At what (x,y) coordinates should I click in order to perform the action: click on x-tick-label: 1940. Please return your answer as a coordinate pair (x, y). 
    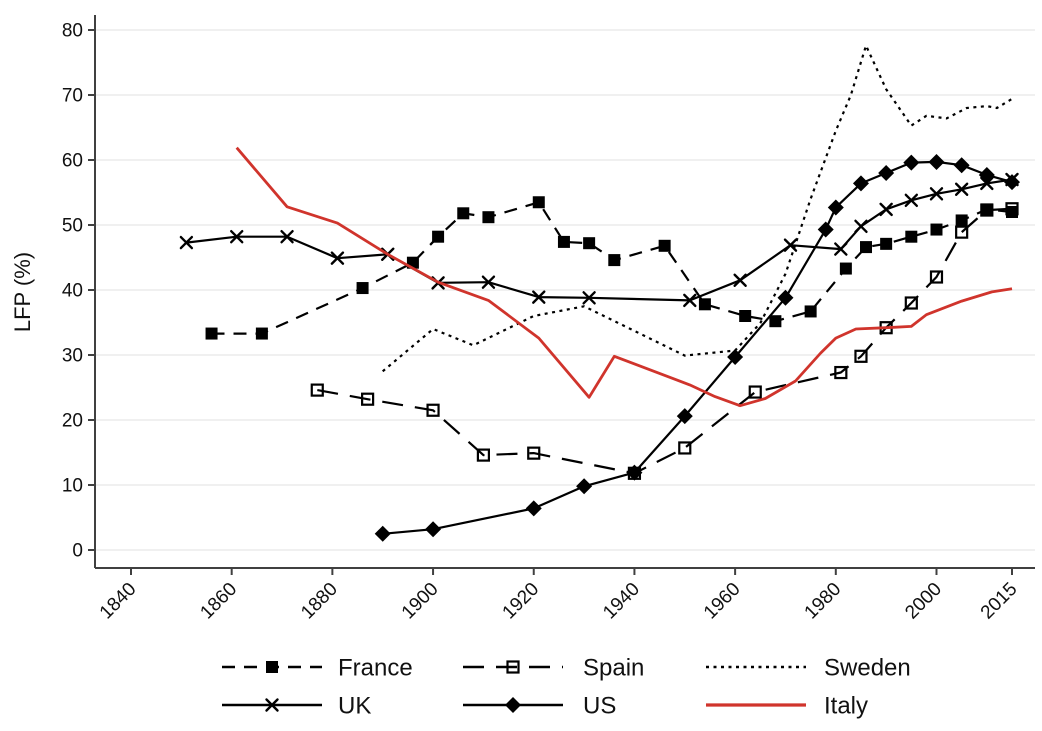
    Looking at the image, I should click on (621, 601).